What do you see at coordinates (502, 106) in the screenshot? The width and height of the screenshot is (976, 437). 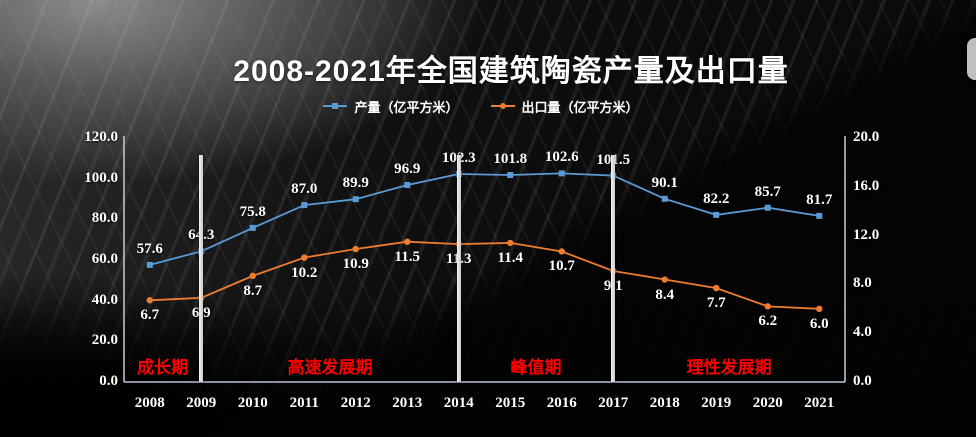 I see `circle-marker-icon` at bounding box center [502, 106].